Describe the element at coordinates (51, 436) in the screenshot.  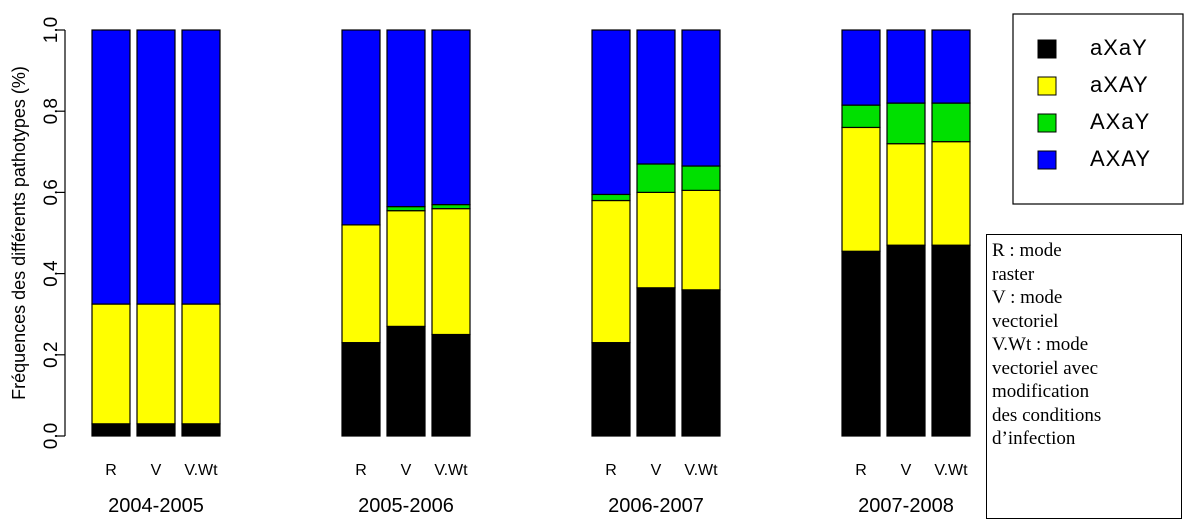
I see `y-tick-label: 0.0` at that location.